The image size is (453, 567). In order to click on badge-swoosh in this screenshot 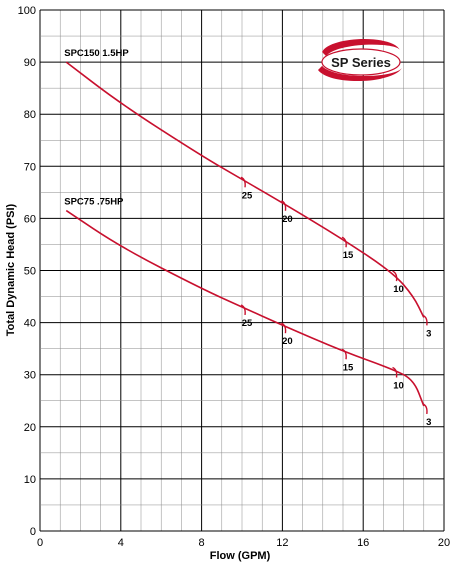, I will do `click(361, 47)`.